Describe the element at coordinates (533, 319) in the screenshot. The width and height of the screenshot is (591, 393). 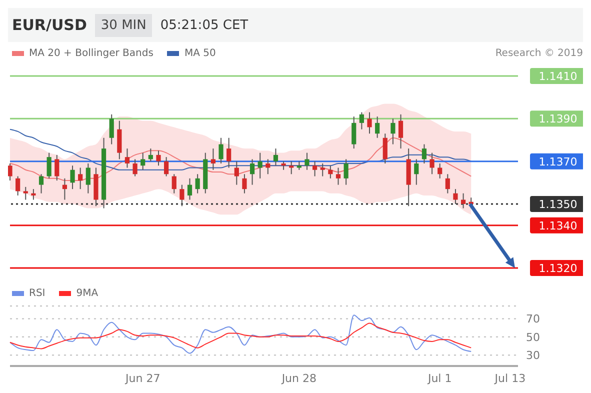
I see `y-tick-label: 70` at that location.